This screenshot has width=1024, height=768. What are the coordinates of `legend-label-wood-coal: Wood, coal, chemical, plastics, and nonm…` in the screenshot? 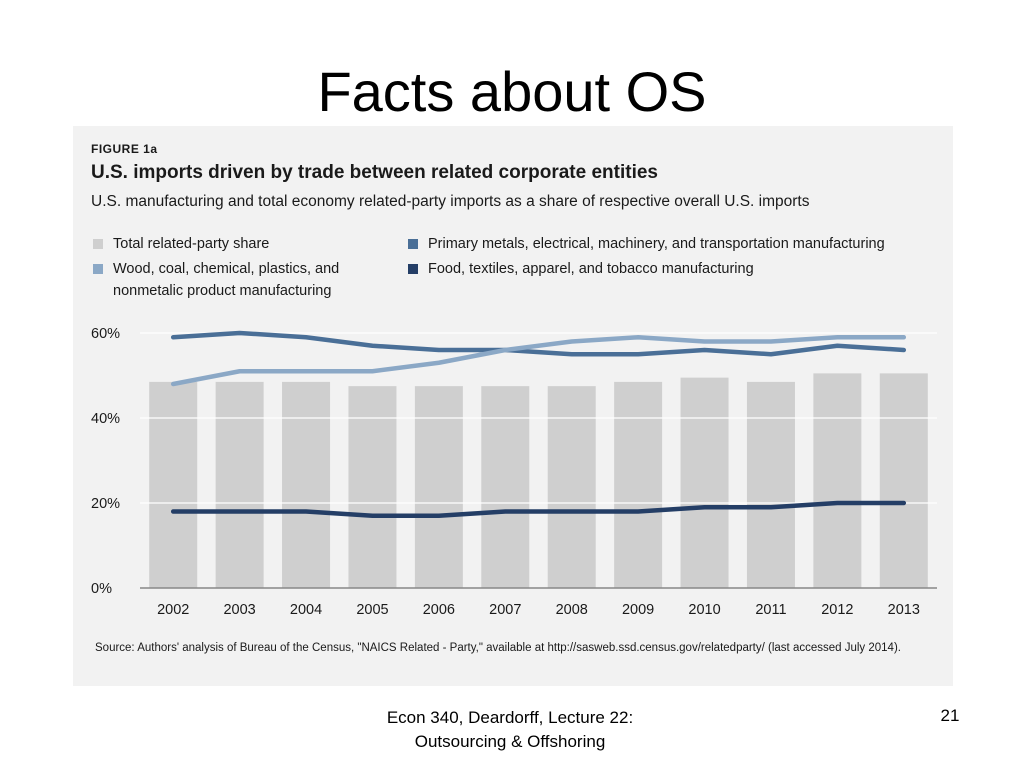 It's located at (226, 280).